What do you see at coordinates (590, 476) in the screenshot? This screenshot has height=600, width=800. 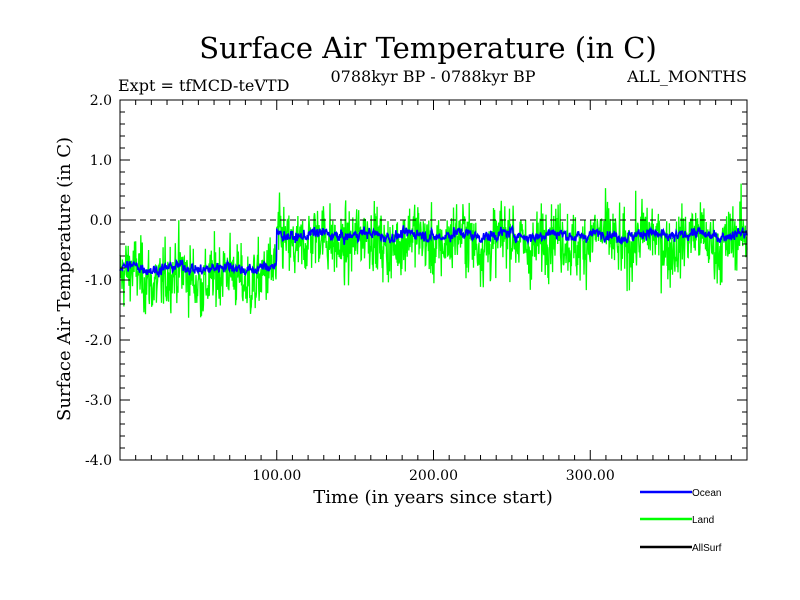 I see `x-tick-label: 300.00` at bounding box center [590, 476].